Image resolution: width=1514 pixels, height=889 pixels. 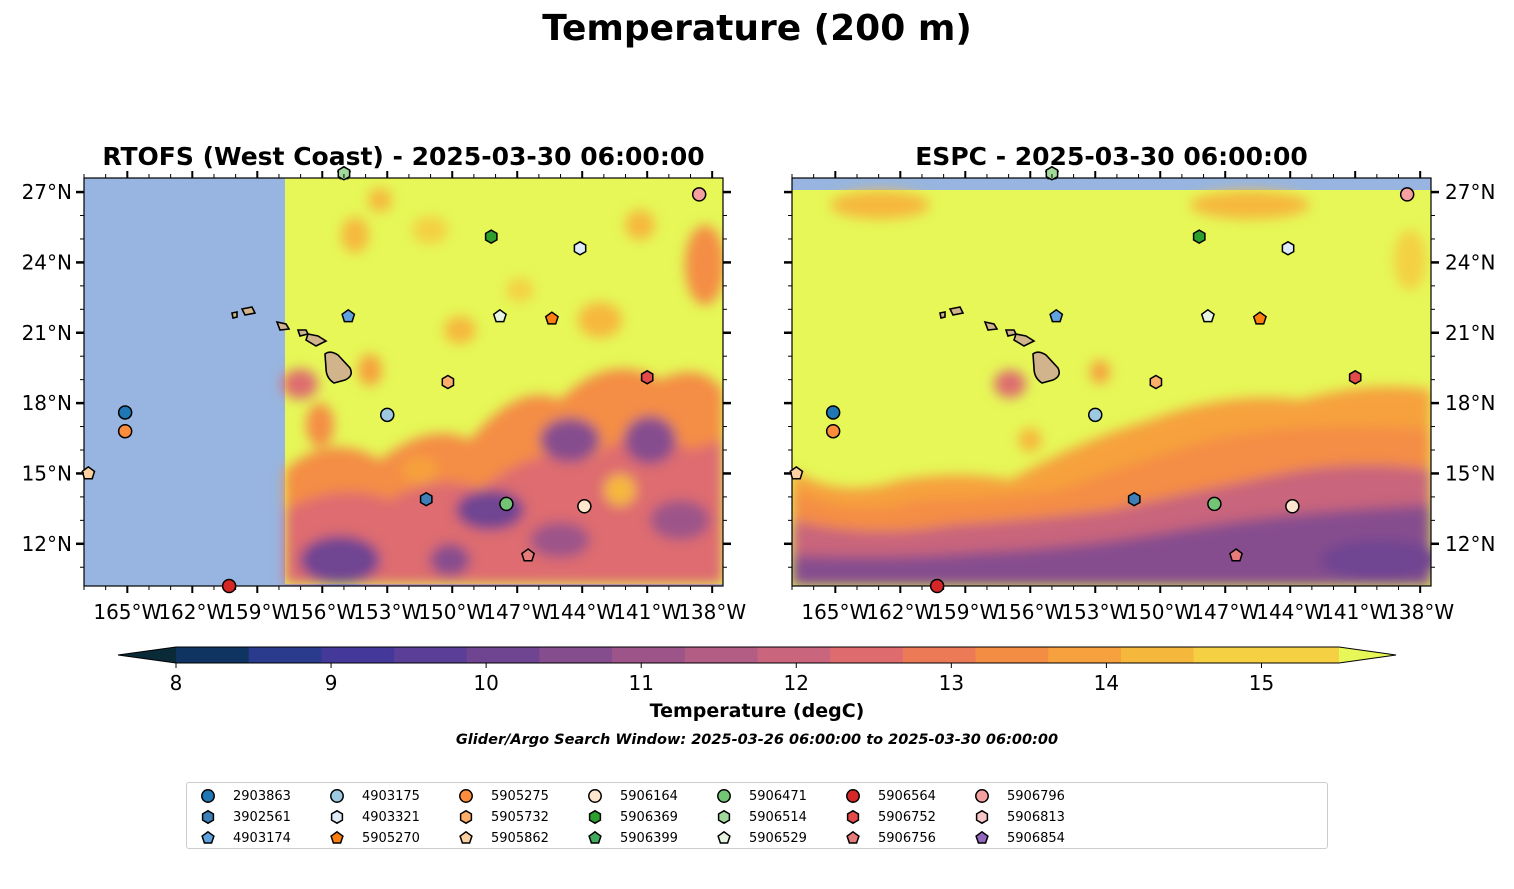 I want to click on colorbar-extend-high, so click(x=1367, y=655).